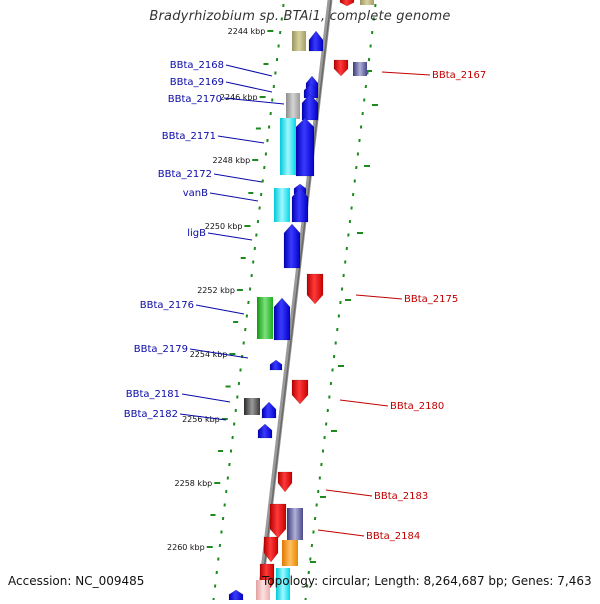 This screenshot has height=604, width=600. I want to click on ruler-tick-label: 2250 kbp, so click(224, 226).